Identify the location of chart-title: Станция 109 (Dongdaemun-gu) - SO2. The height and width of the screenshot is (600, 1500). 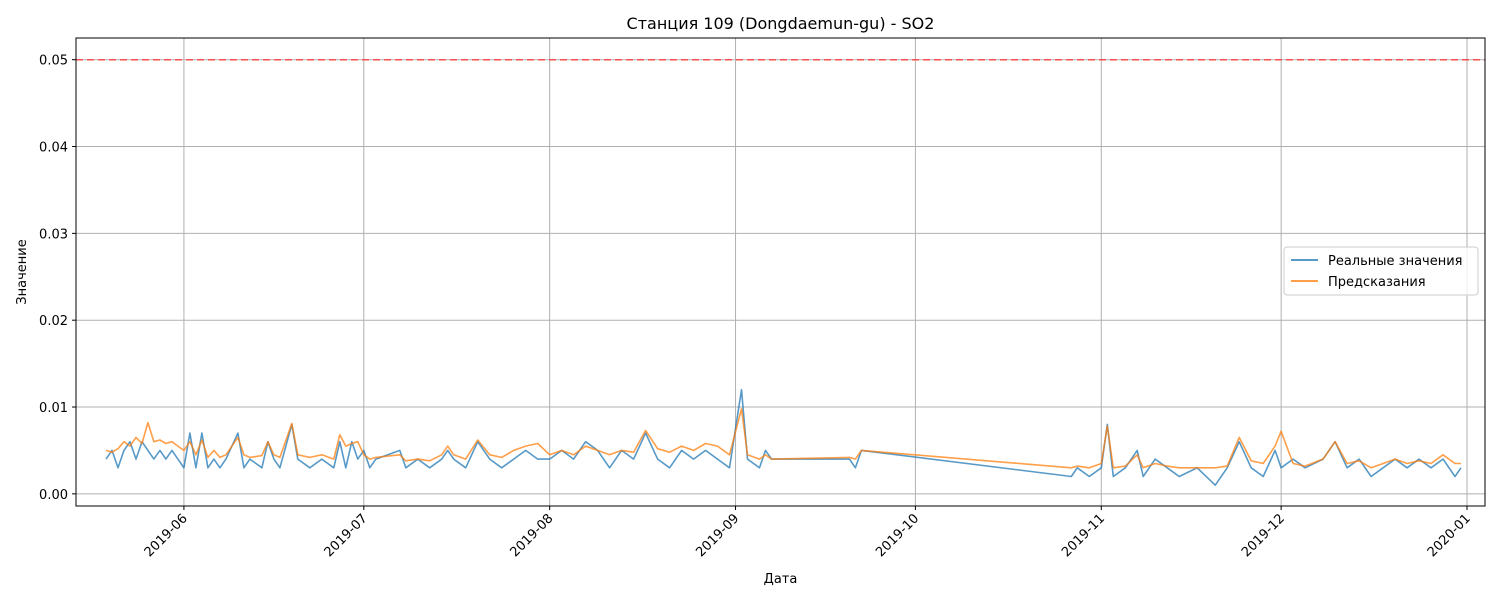
(781, 23).